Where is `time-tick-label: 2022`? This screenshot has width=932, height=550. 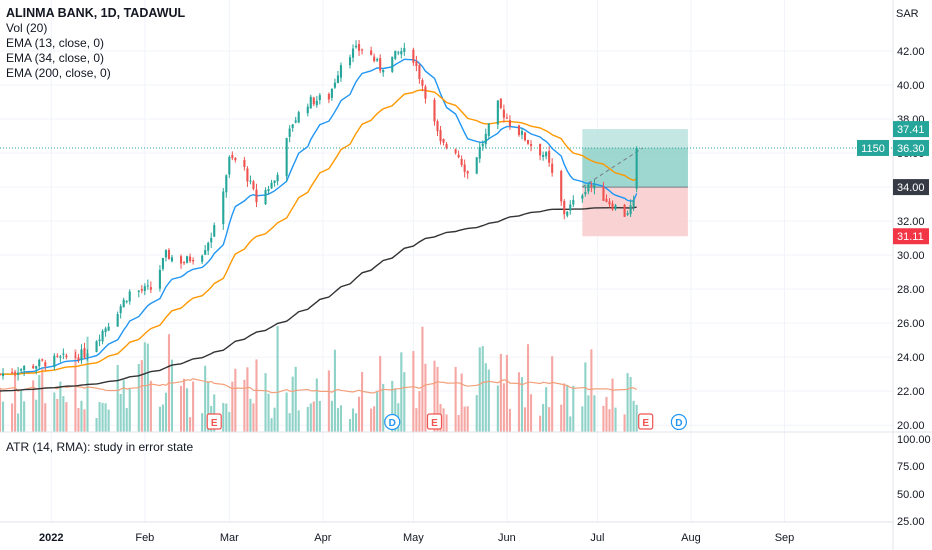 time-tick-label: 2022 is located at coordinates (51, 538).